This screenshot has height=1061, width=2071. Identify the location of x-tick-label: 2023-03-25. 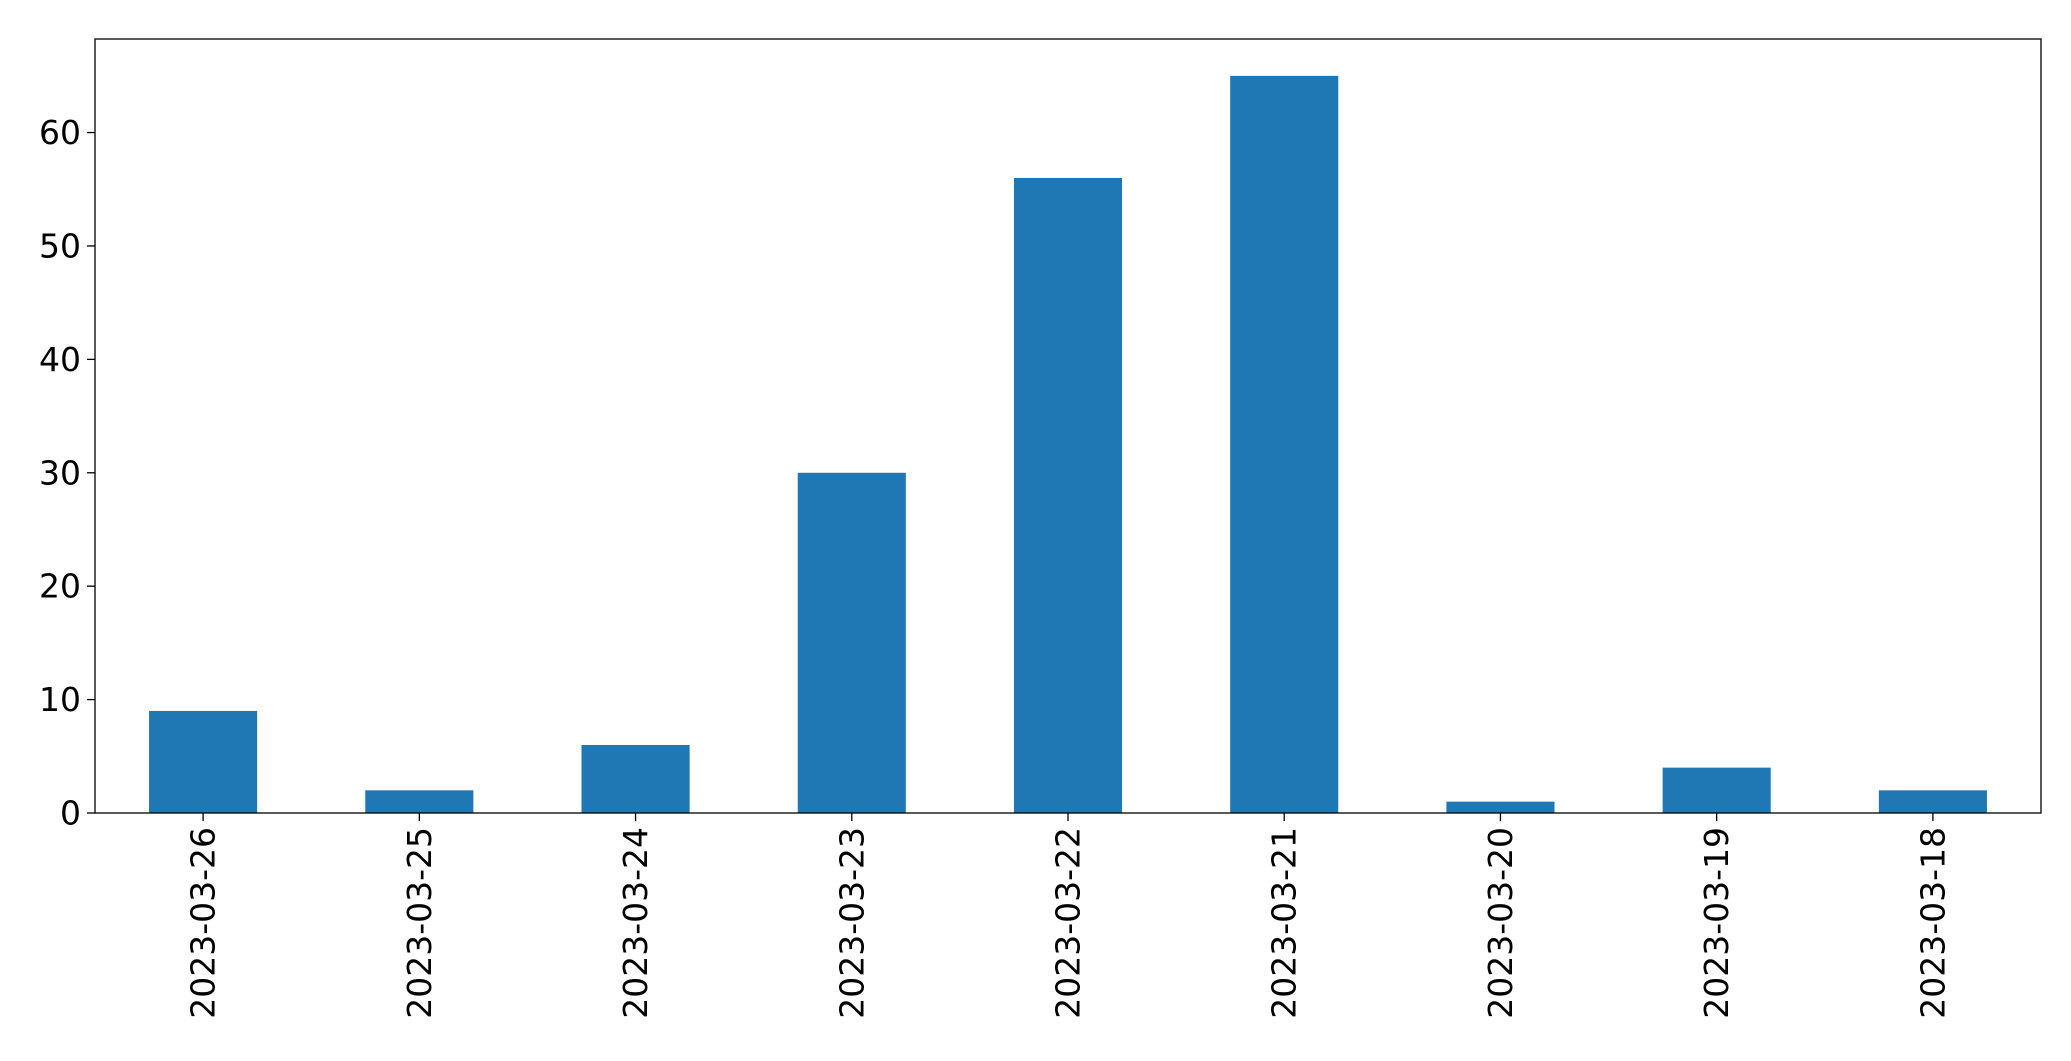
(419, 923).